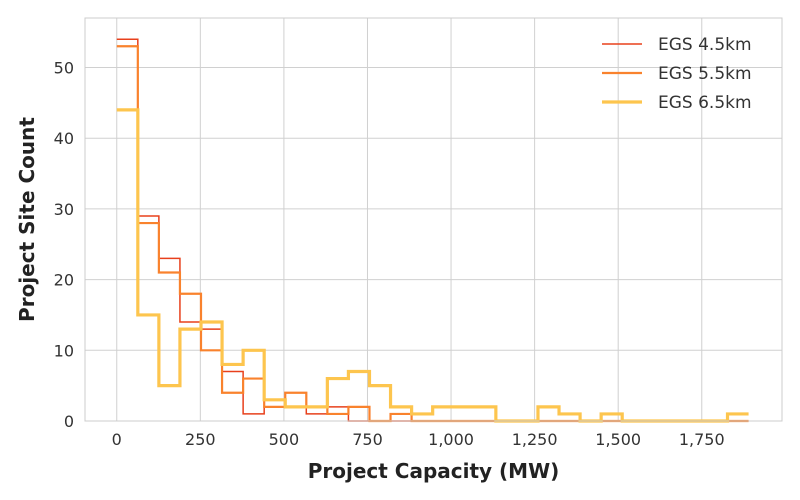 Image resolution: width=800 pixels, height=500 pixels. Describe the element at coordinates (200, 439) in the screenshot. I see `x-tick-label: 250` at that location.